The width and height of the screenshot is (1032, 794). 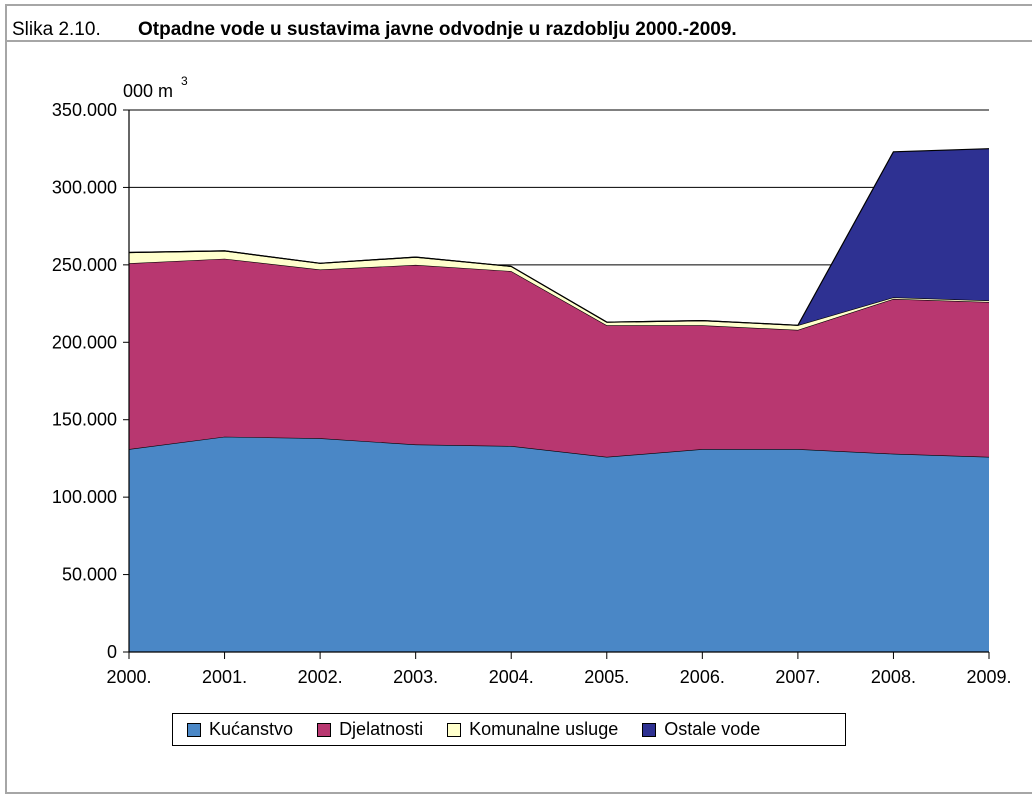 What do you see at coordinates (511, 677) in the screenshot?
I see `x-tick-label: 2004.` at bounding box center [511, 677].